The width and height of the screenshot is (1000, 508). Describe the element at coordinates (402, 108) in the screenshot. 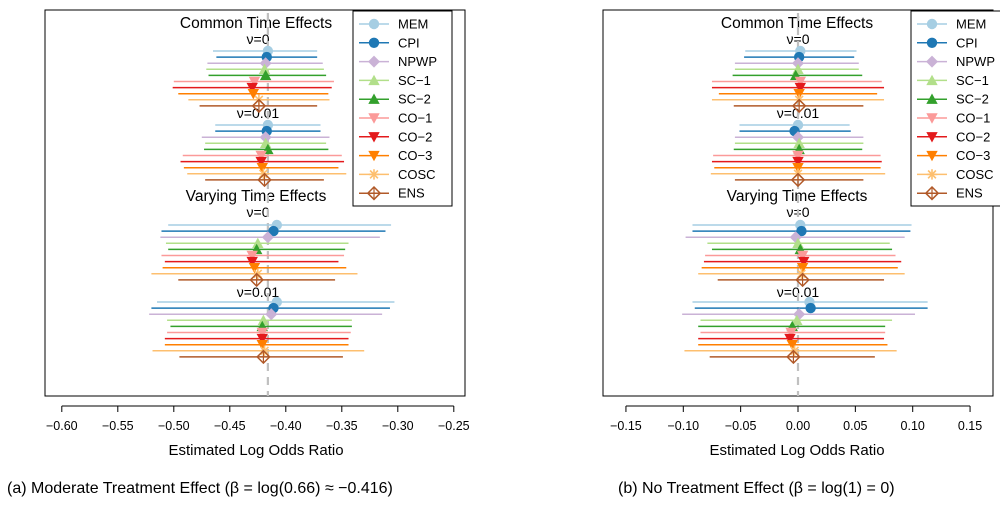

I see `panel-a-legend: MEM CPI NPWP SC−1 SC−2 CO−1 CO−2 CO−3 COSC ENS` at that location.